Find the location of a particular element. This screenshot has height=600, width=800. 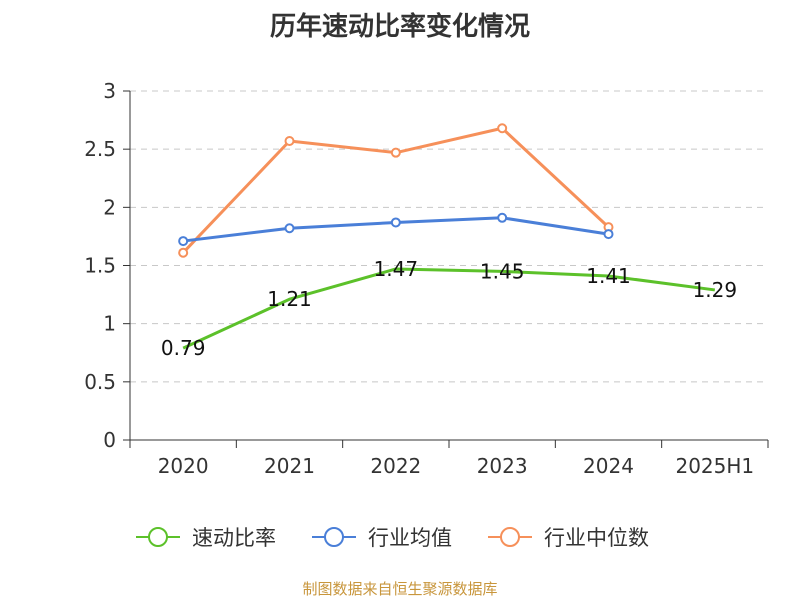

y-tick-label: 0.5 is located at coordinates (100, 382).